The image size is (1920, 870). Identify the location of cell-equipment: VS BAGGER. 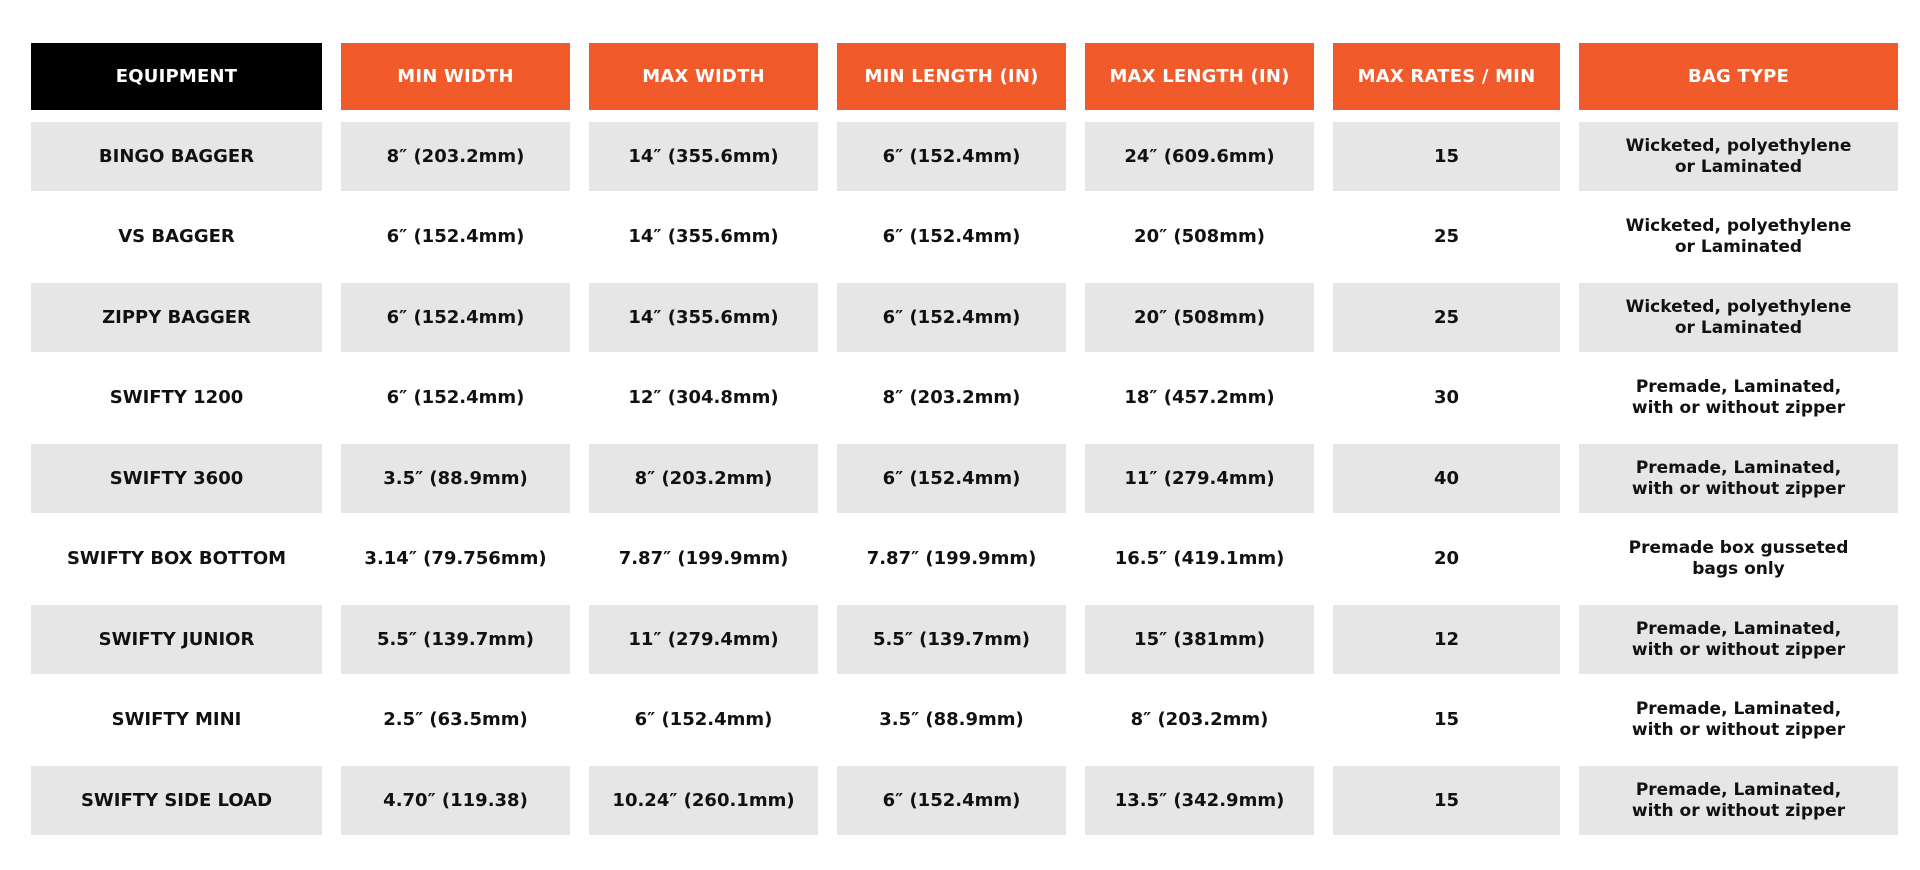
(176, 236).